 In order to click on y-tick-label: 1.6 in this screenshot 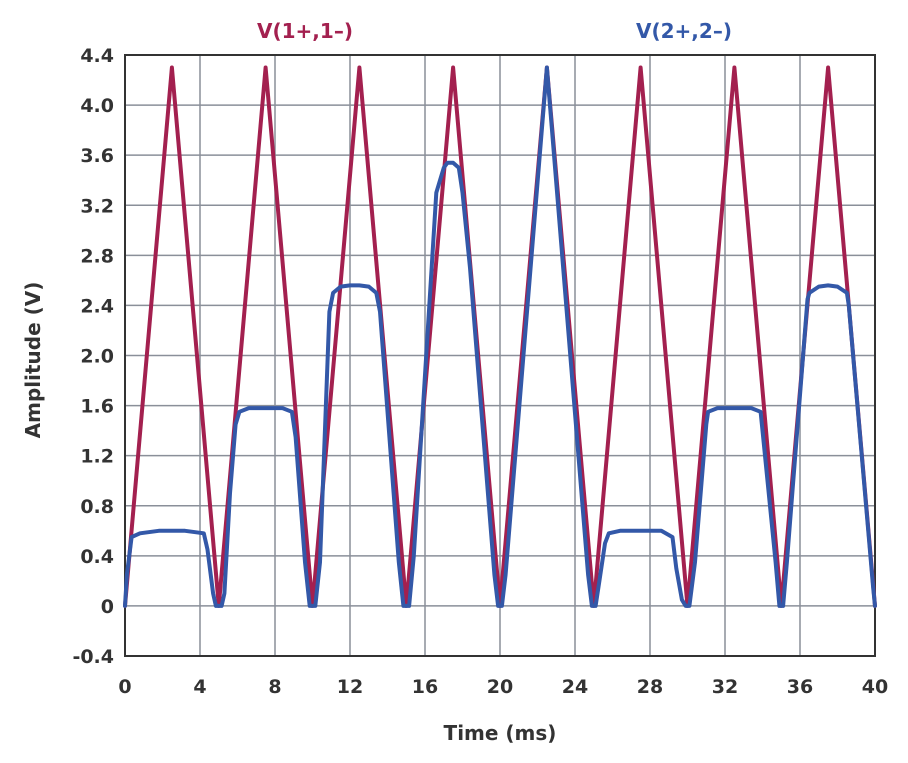, I will do `click(97, 407)`.